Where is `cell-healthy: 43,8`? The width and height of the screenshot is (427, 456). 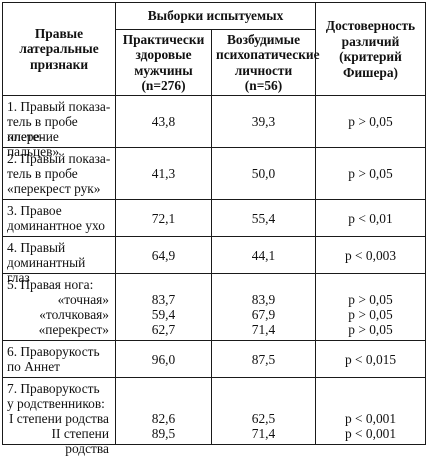 cell-healthy: 43,8 is located at coordinates (163, 121).